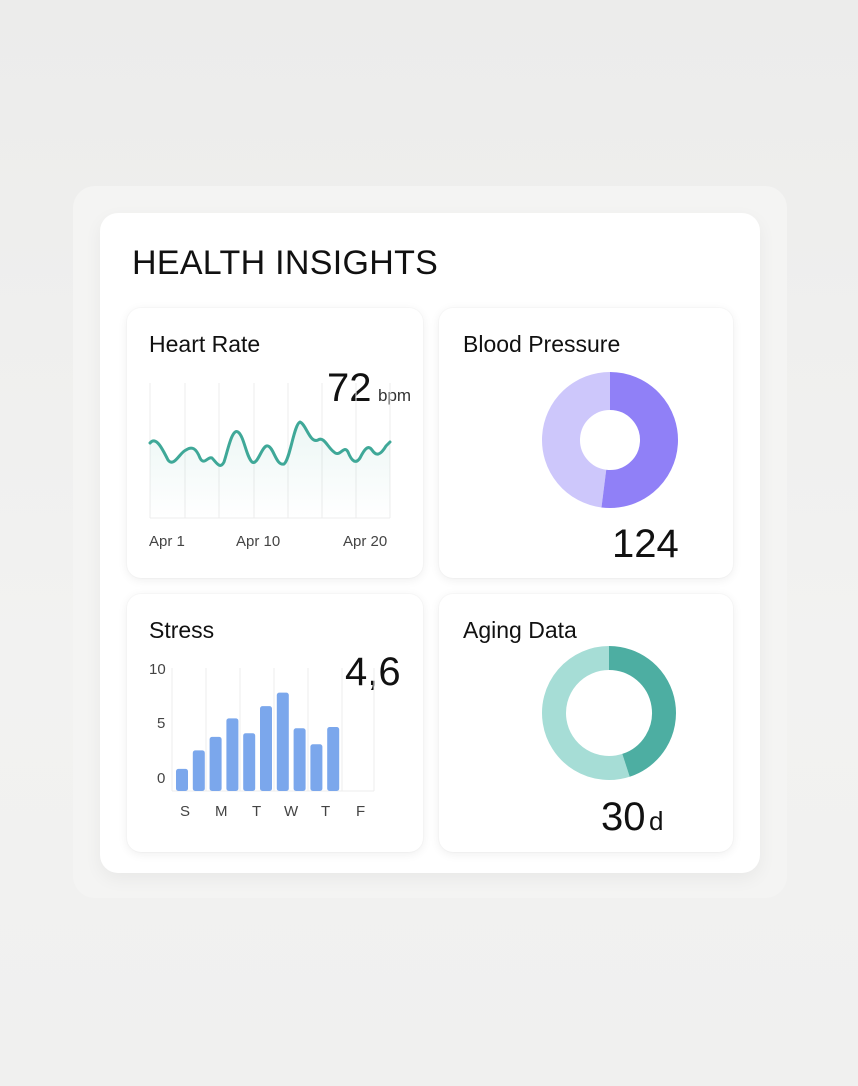 The width and height of the screenshot is (858, 1086). What do you see at coordinates (520, 630) in the screenshot?
I see `aging-data-label: Aging Data` at bounding box center [520, 630].